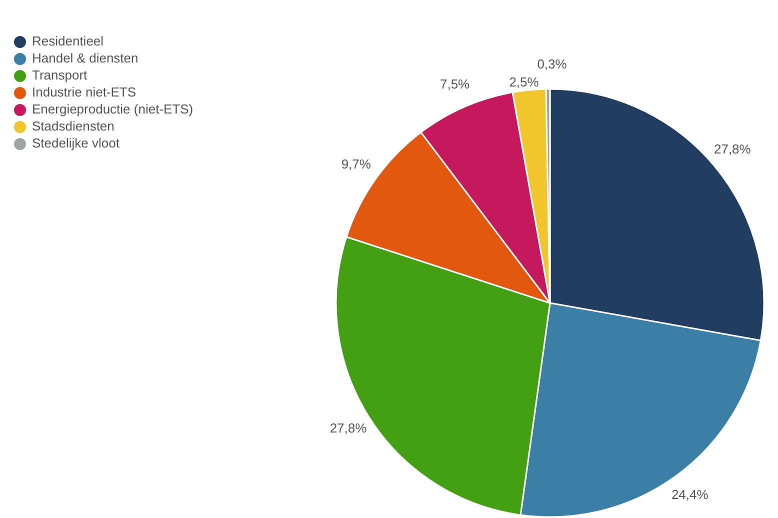  Describe the element at coordinates (524, 82) in the screenshot. I see `data-label: 2,5%` at that location.